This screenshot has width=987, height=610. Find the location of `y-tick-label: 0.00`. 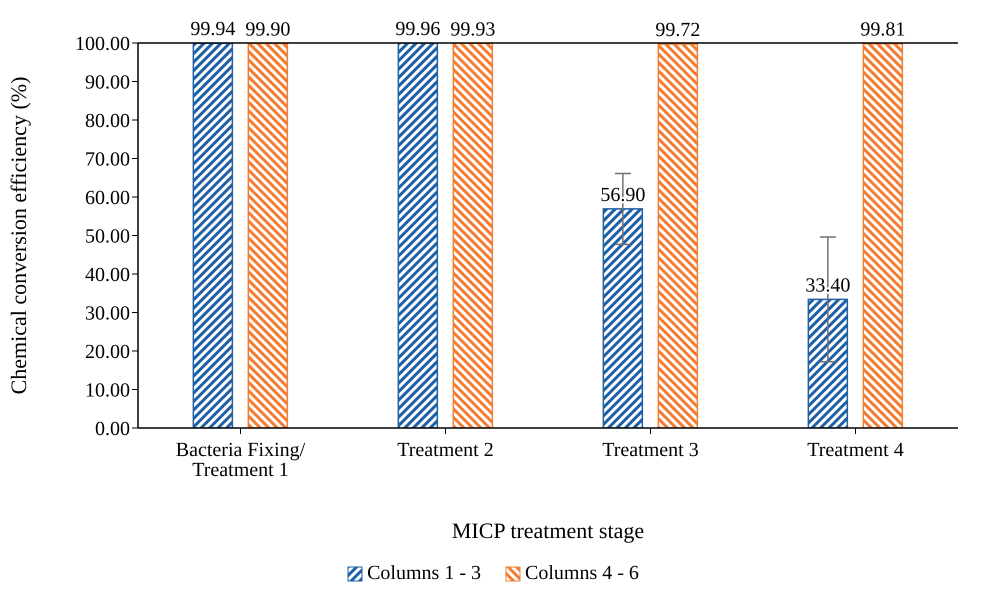

y-tick-label: 0.00 is located at coordinates (112, 429).